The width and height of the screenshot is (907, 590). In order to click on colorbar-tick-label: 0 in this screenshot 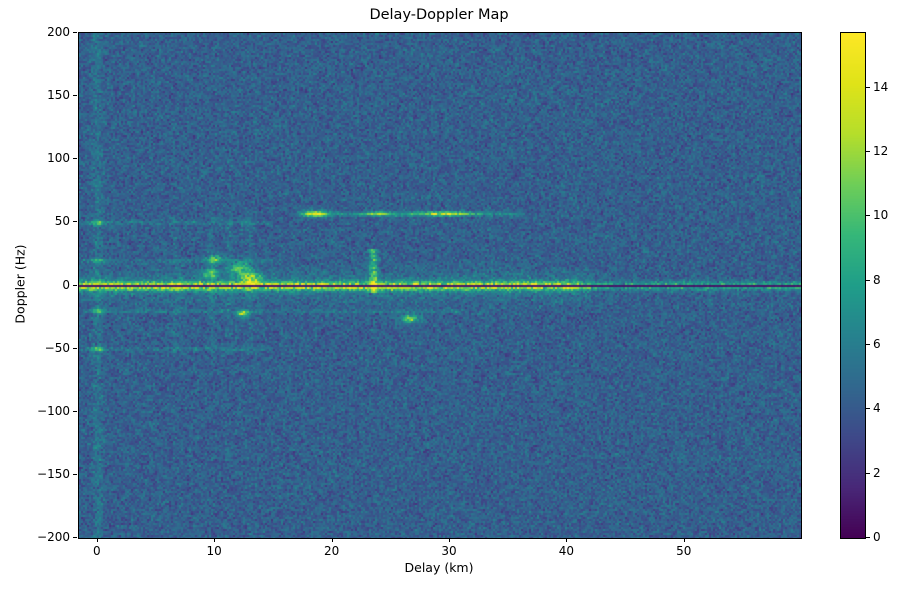, I will do `click(877, 537)`.